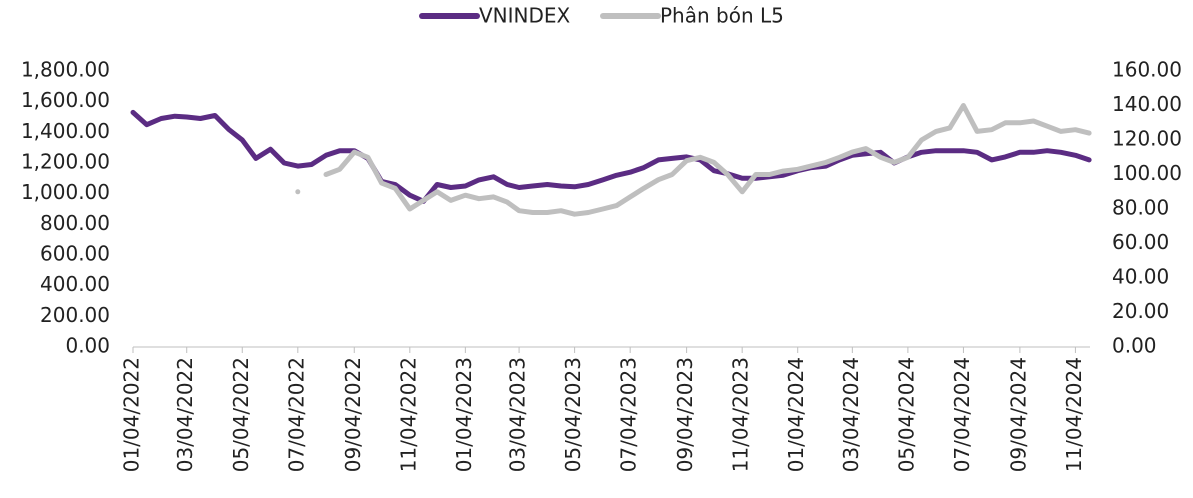 This screenshot has height=498, width=1193. Describe the element at coordinates (518, 414) in the screenshot. I see `x-tick-label: 03/04/2023` at that location.